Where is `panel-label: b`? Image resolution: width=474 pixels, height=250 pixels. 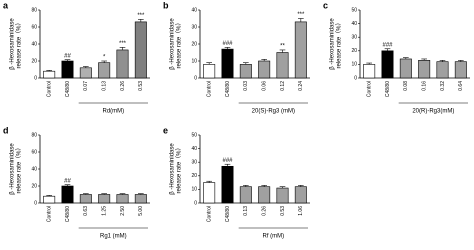 panel-label: b is located at coordinates (166, 5).